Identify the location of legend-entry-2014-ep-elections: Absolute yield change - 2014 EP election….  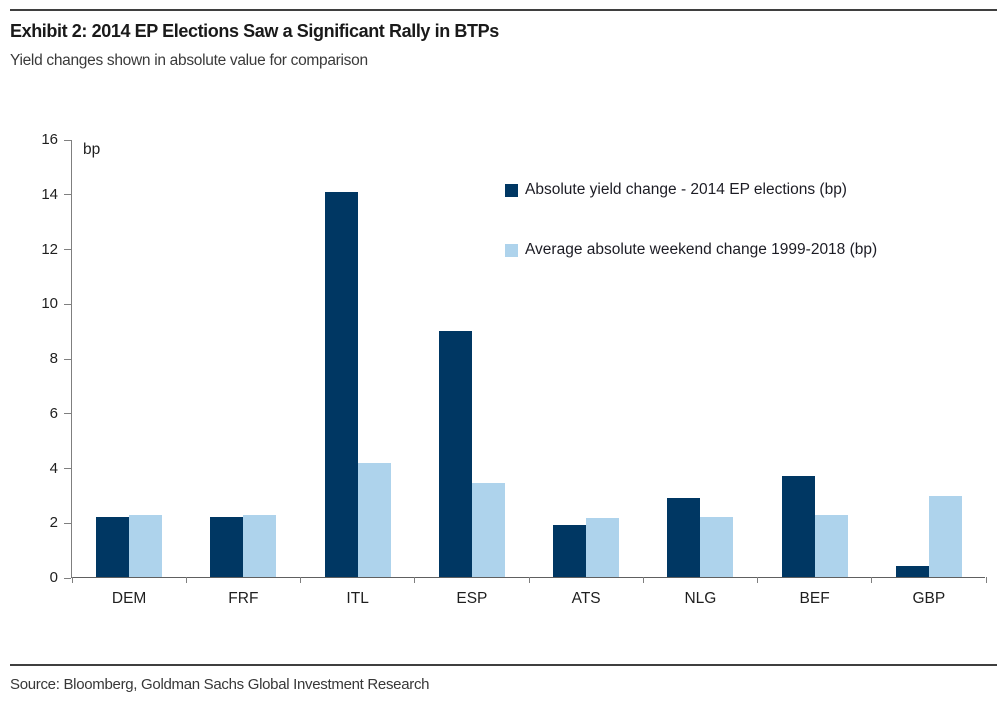
(676, 190).